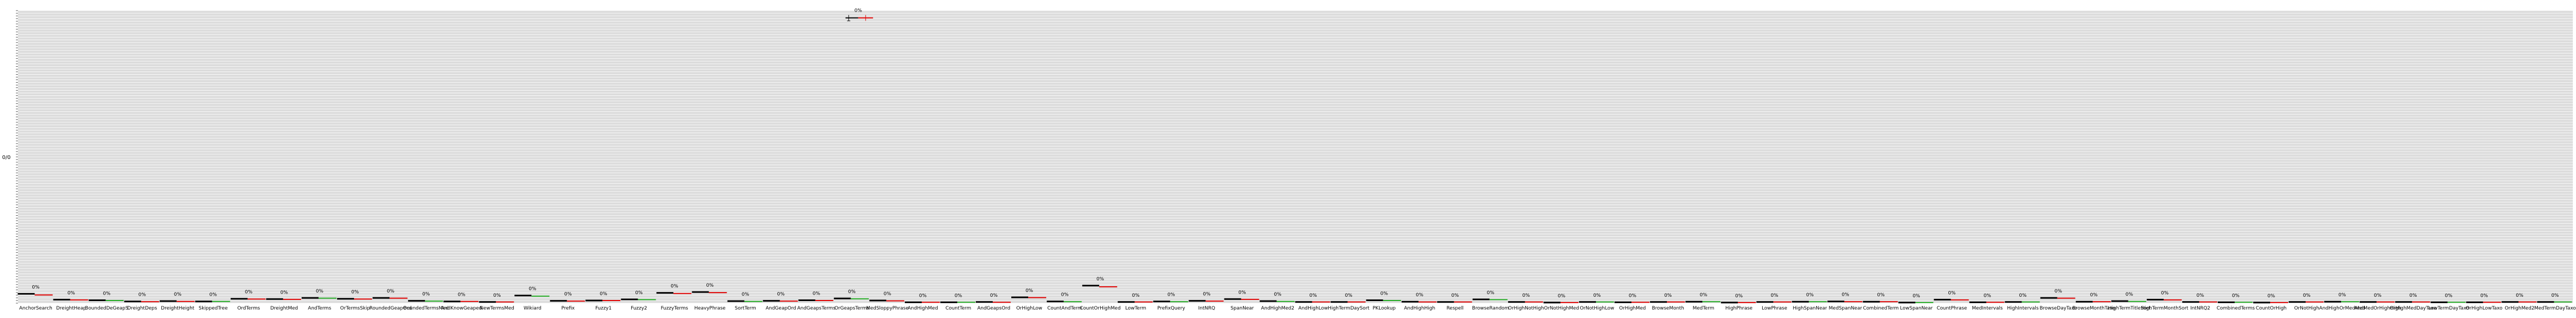 The height and width of the screenshot is (318, 2576). Describe the element at coordinates (745, 309) in the screenshot. I see `x-tick-label: SortTerm` at that location.